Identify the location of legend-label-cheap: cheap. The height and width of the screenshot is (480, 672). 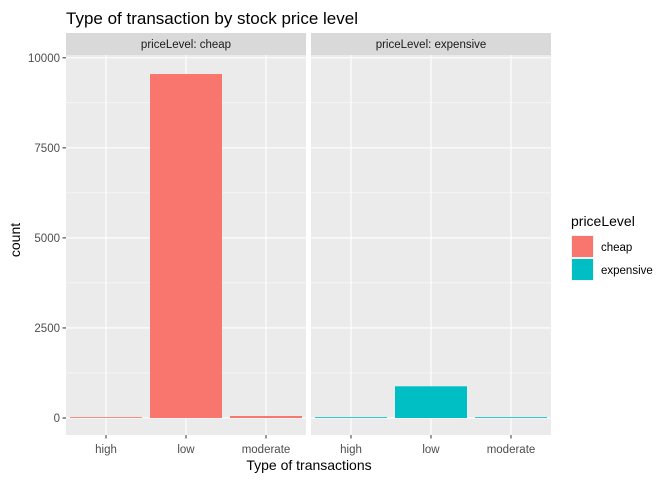
(616, 248).